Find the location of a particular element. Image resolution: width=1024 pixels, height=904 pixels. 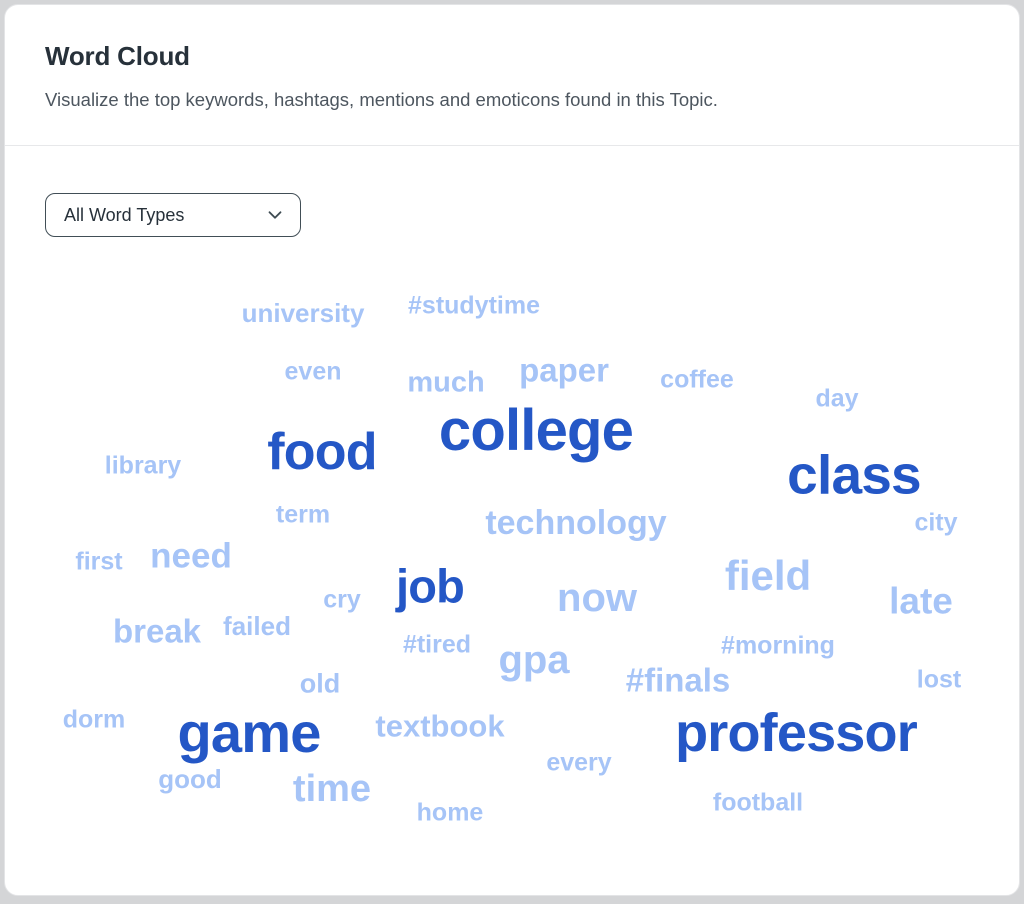

cloud-word: #studytime is located at coordinates (474, 305).